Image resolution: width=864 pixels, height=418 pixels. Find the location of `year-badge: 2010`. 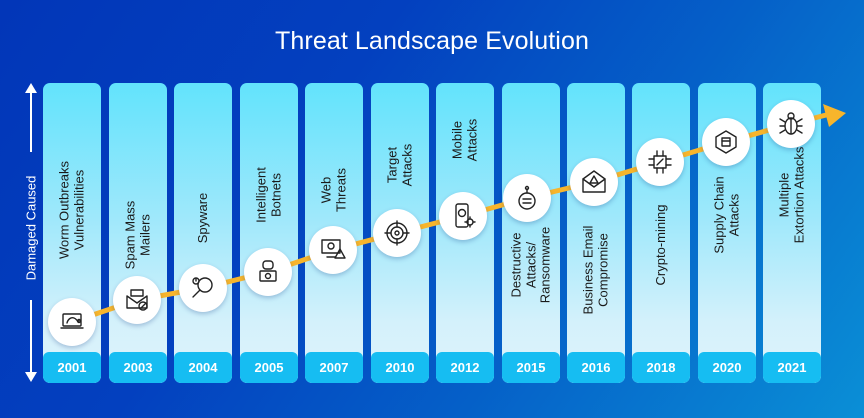

year-badge: 2010 is located at coordinates (400, 367).